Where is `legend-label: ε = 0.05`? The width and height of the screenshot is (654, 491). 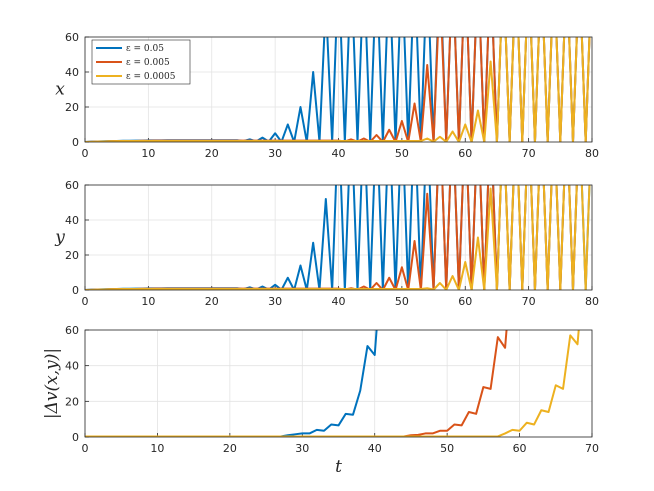
legend-label: ε = 0.05 is located at coordinates (145, 49).